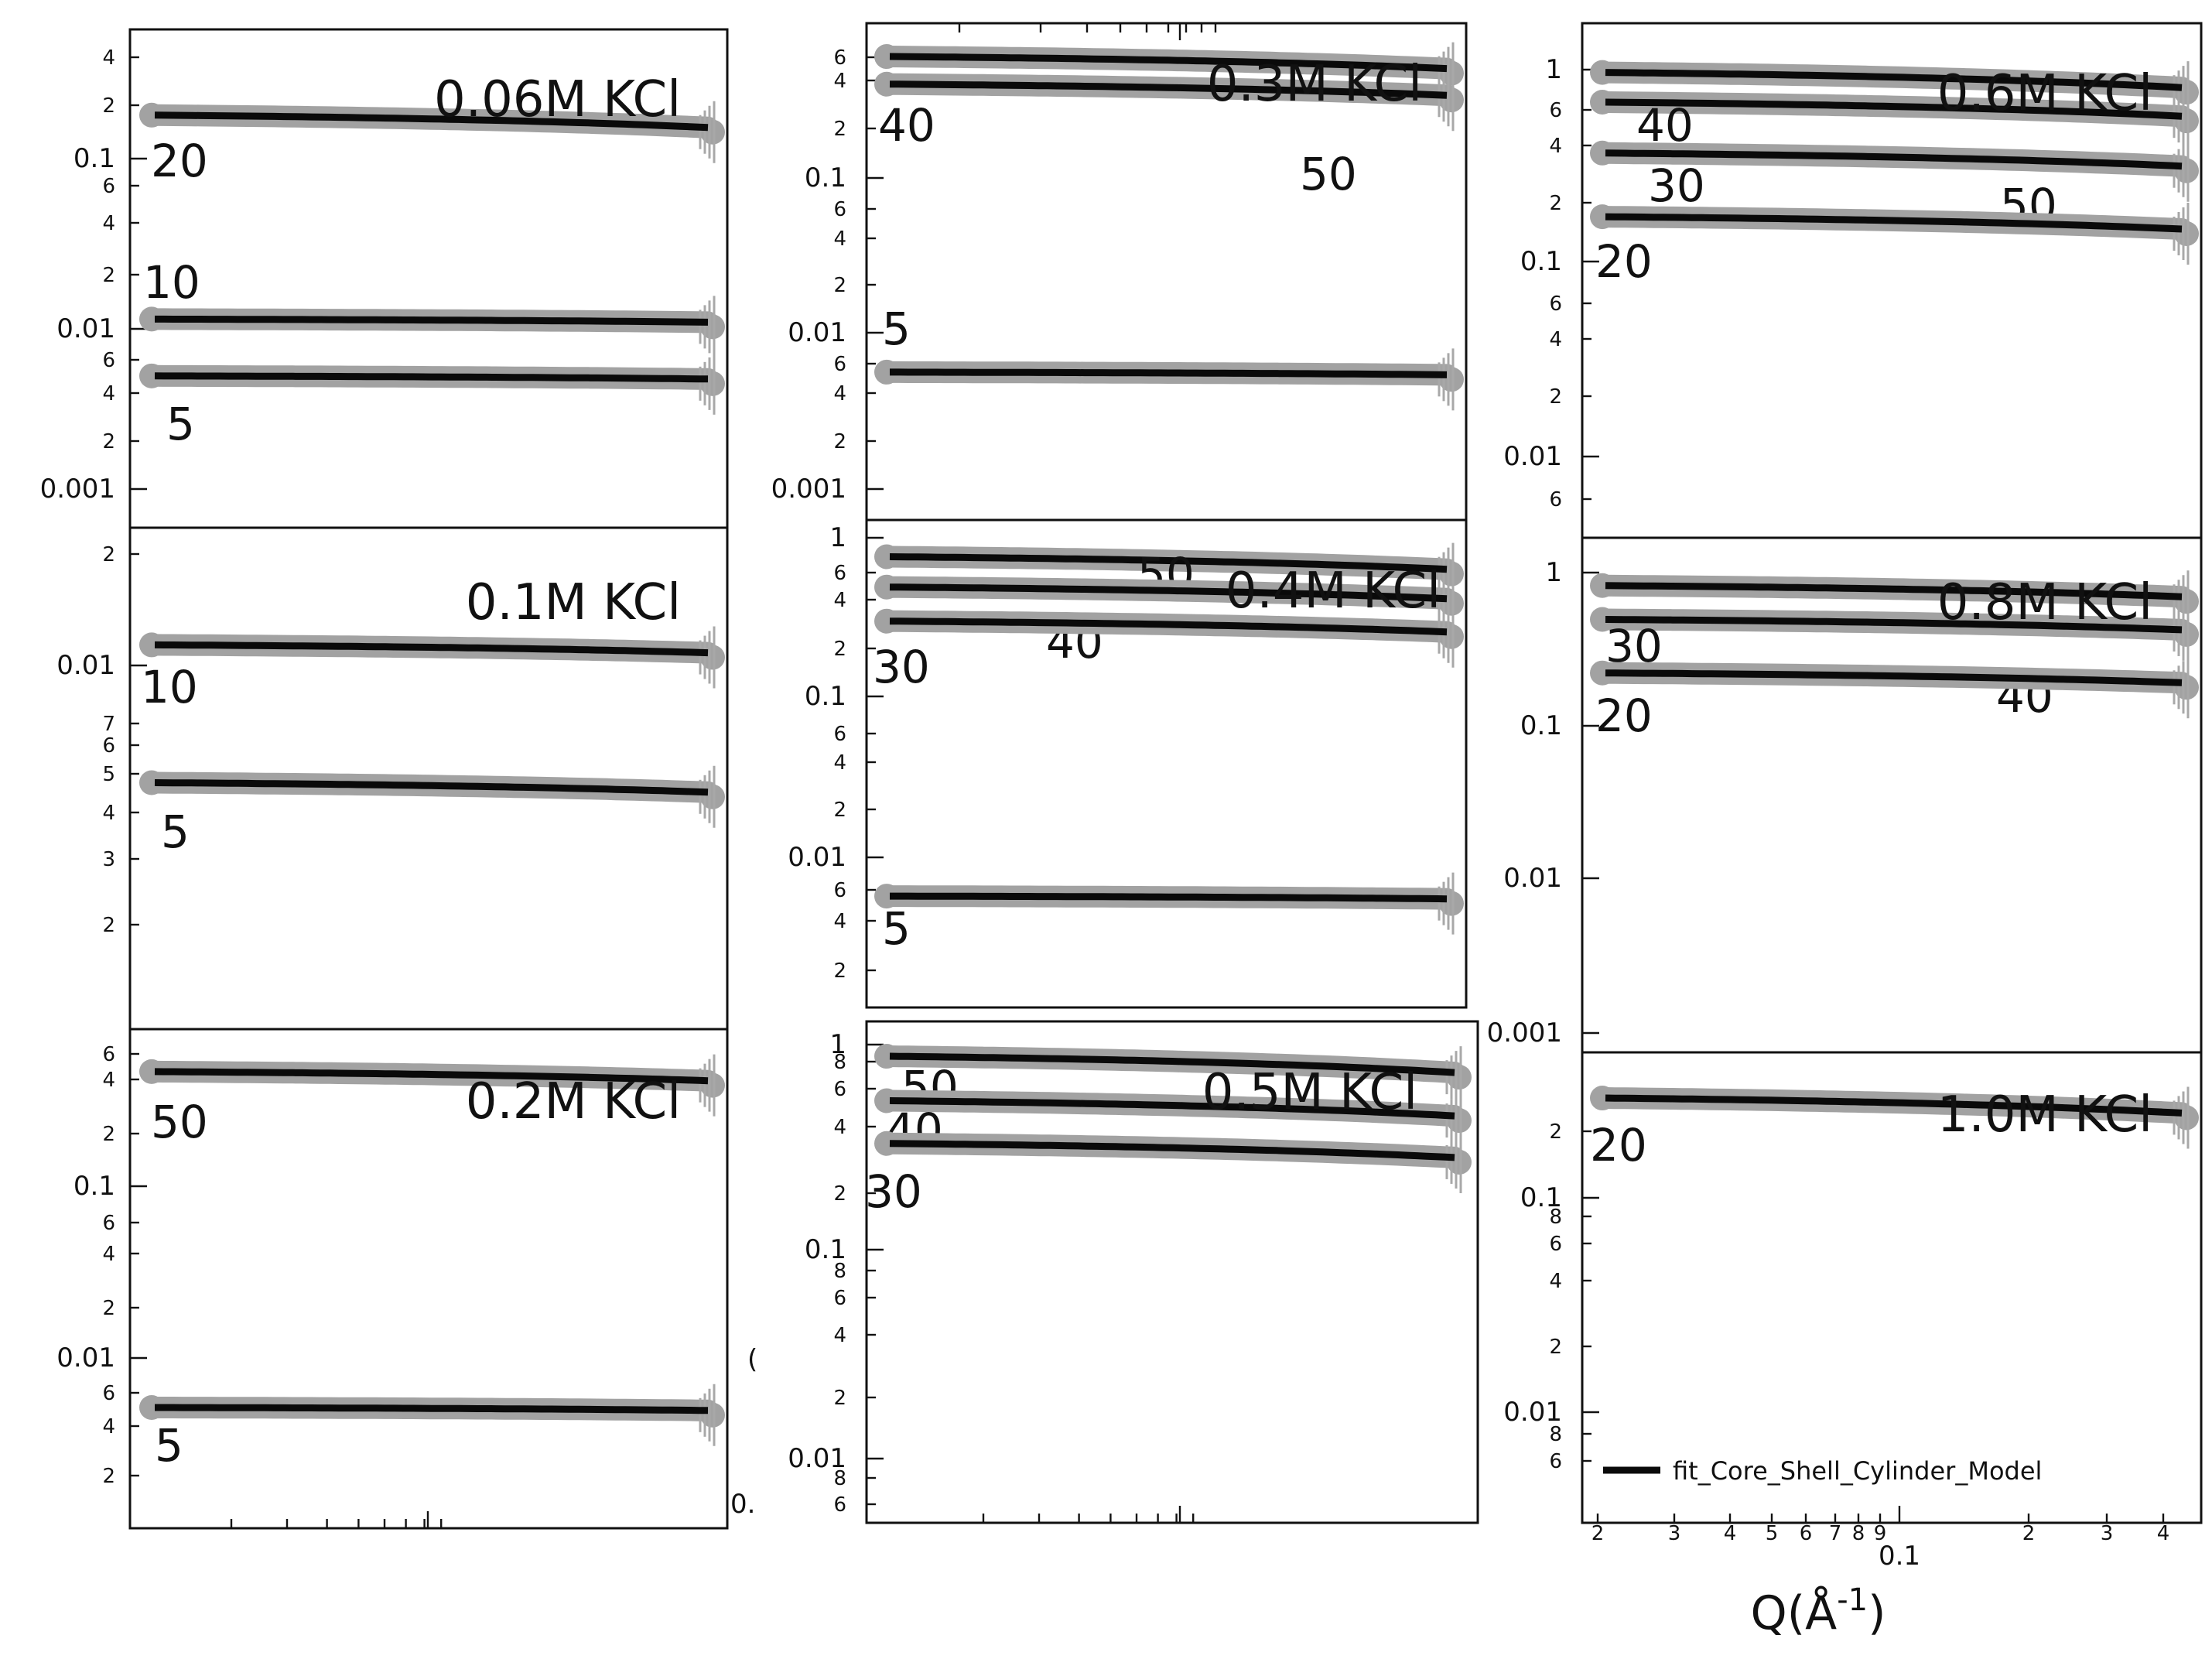 The width and height of the screenshot is (2212, 1659). What do you see at coordinates (1891, 1573) in the screenshot?
I see `x-axis: 2 3 4 5 6 7 8 90.1 2 3 4 Q(Å-1)` at bounding box center [1891, 1573].